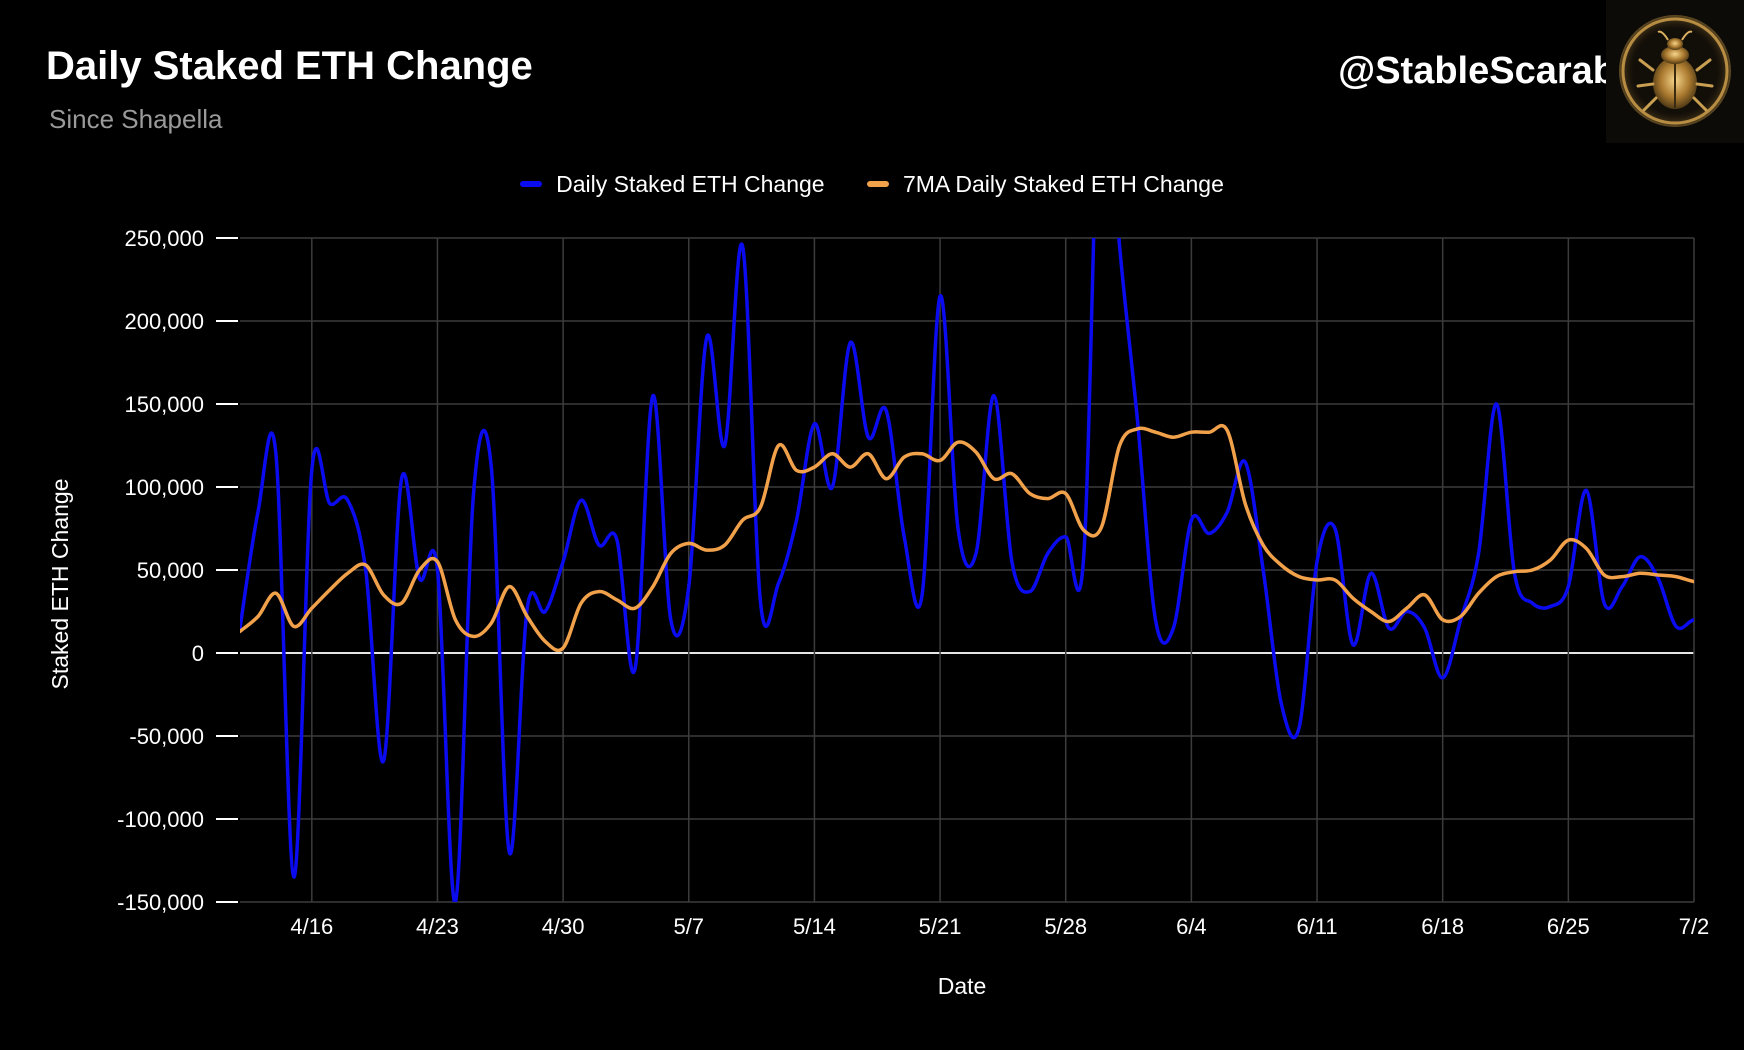 The width and height of the screenshot is (1744, 1050). I want to click on x-tick-label: 5/7, so click(688, 926).